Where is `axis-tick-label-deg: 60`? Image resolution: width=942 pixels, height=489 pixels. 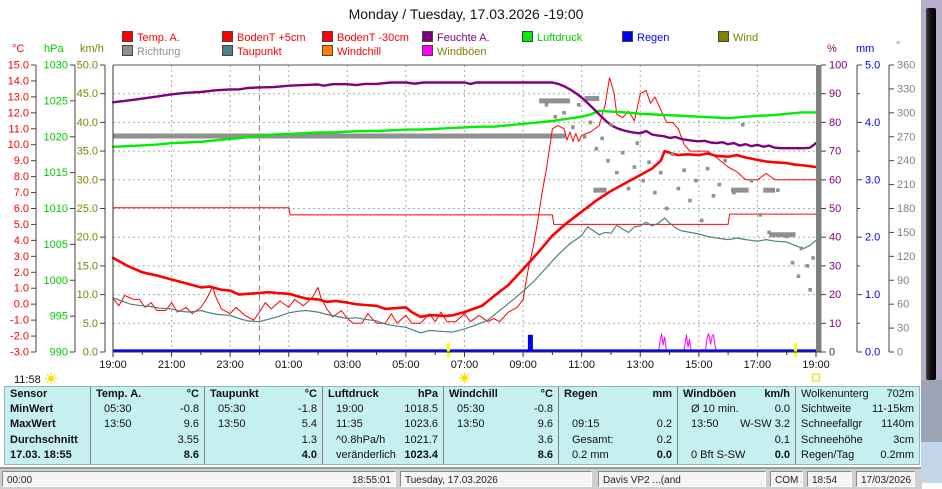 axis-tick-label-deg: 60 is located at coordinates (903, 305).